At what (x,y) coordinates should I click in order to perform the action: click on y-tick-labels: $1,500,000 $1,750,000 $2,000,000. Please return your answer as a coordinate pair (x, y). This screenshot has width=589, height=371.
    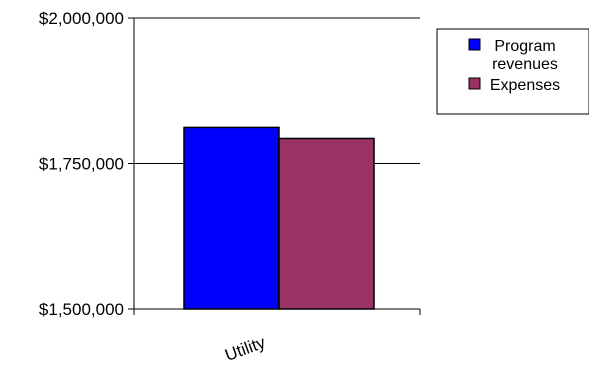
    Looking at the image, I should click on (81, 164).